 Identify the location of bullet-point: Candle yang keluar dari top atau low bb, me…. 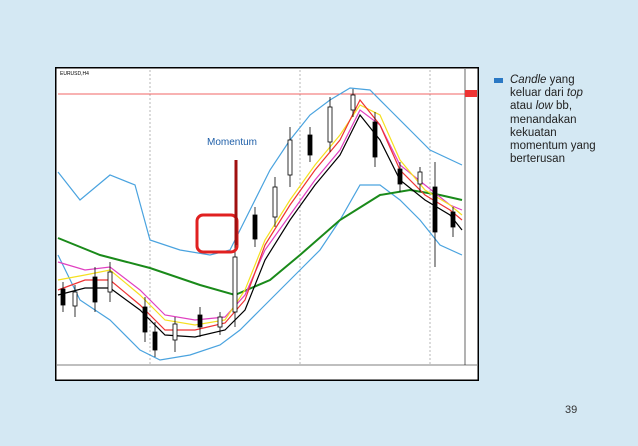
(561, 120).